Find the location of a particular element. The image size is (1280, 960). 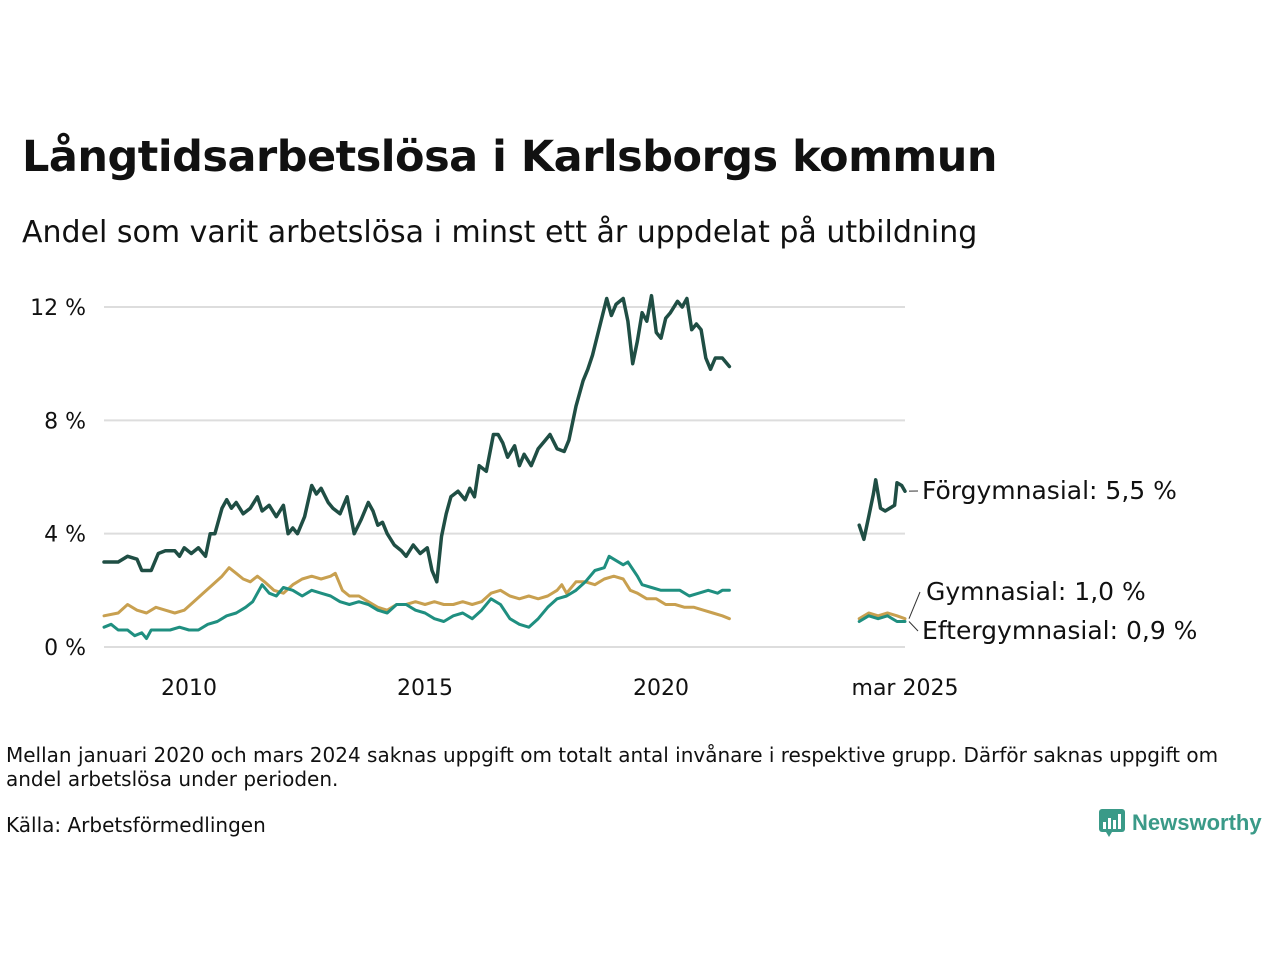

y-tick-label: 12 % is located at coordinates (58, 308).